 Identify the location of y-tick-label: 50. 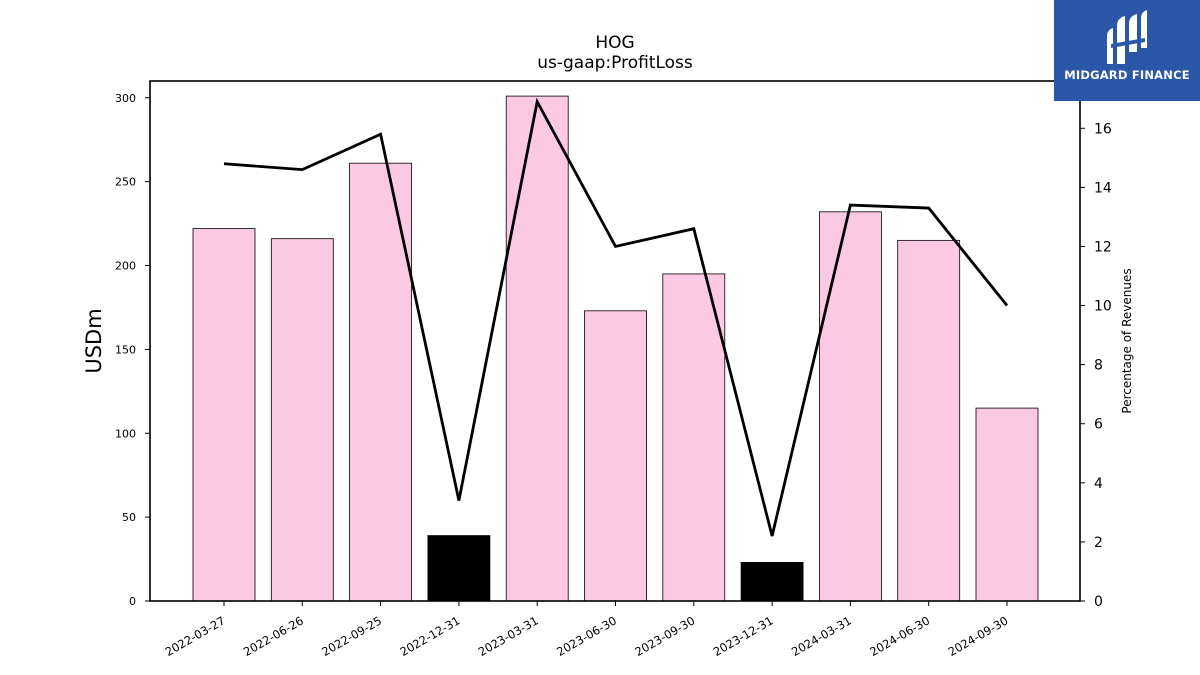
(129, 517).